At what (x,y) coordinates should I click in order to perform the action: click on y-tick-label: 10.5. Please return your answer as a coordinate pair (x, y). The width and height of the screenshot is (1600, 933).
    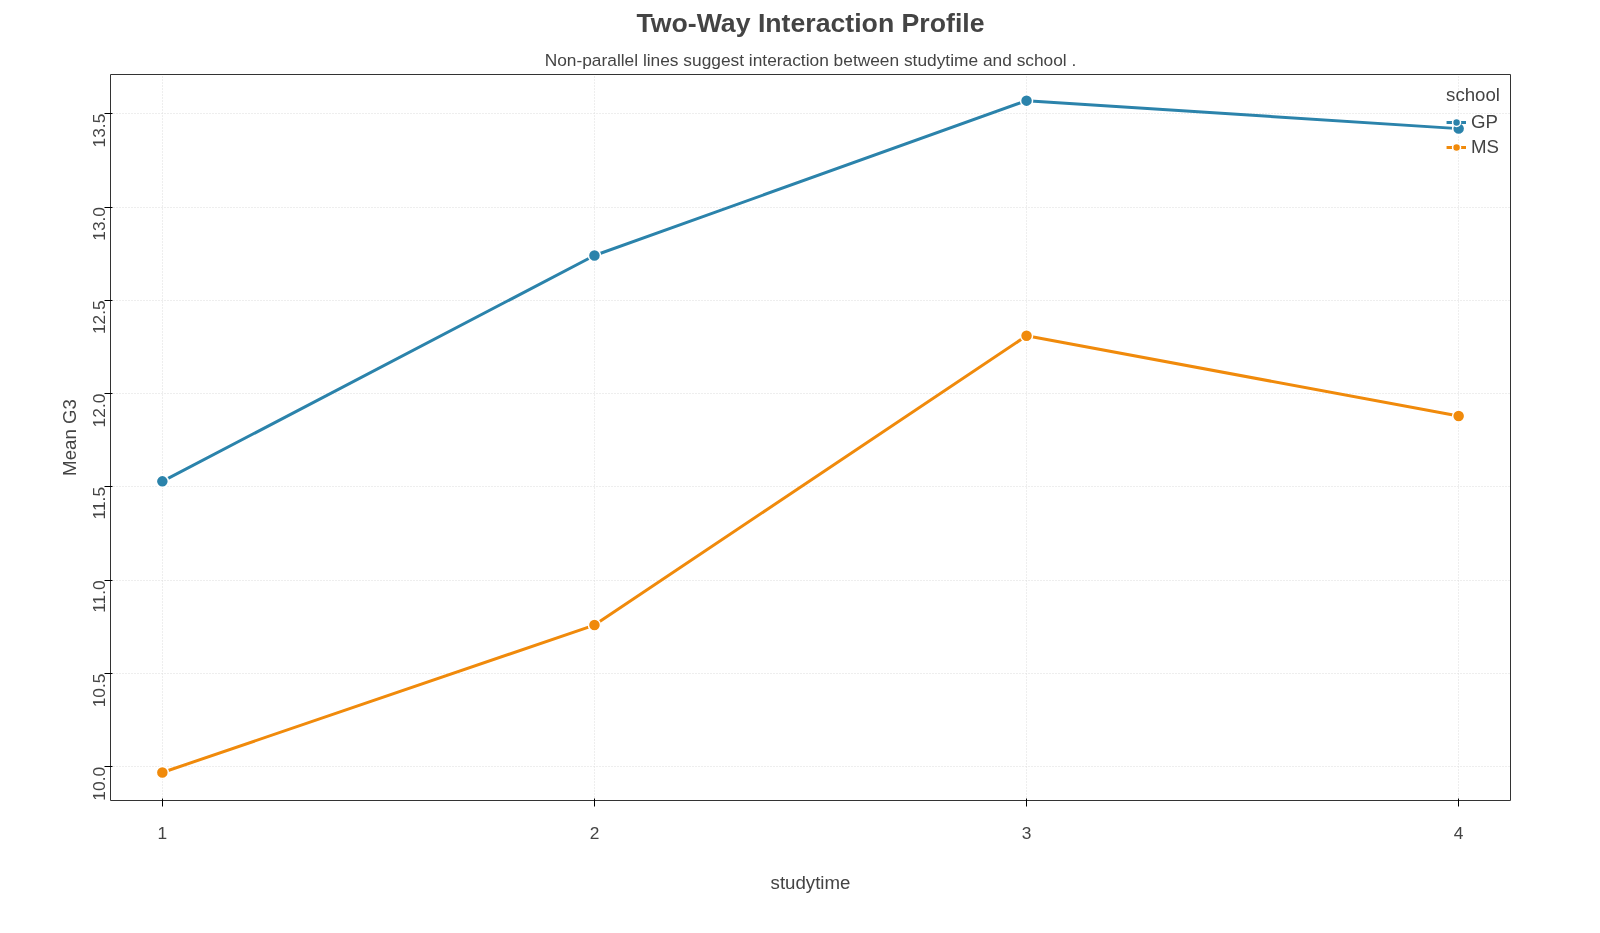
    Looking at the image, I should click on (99, 690).